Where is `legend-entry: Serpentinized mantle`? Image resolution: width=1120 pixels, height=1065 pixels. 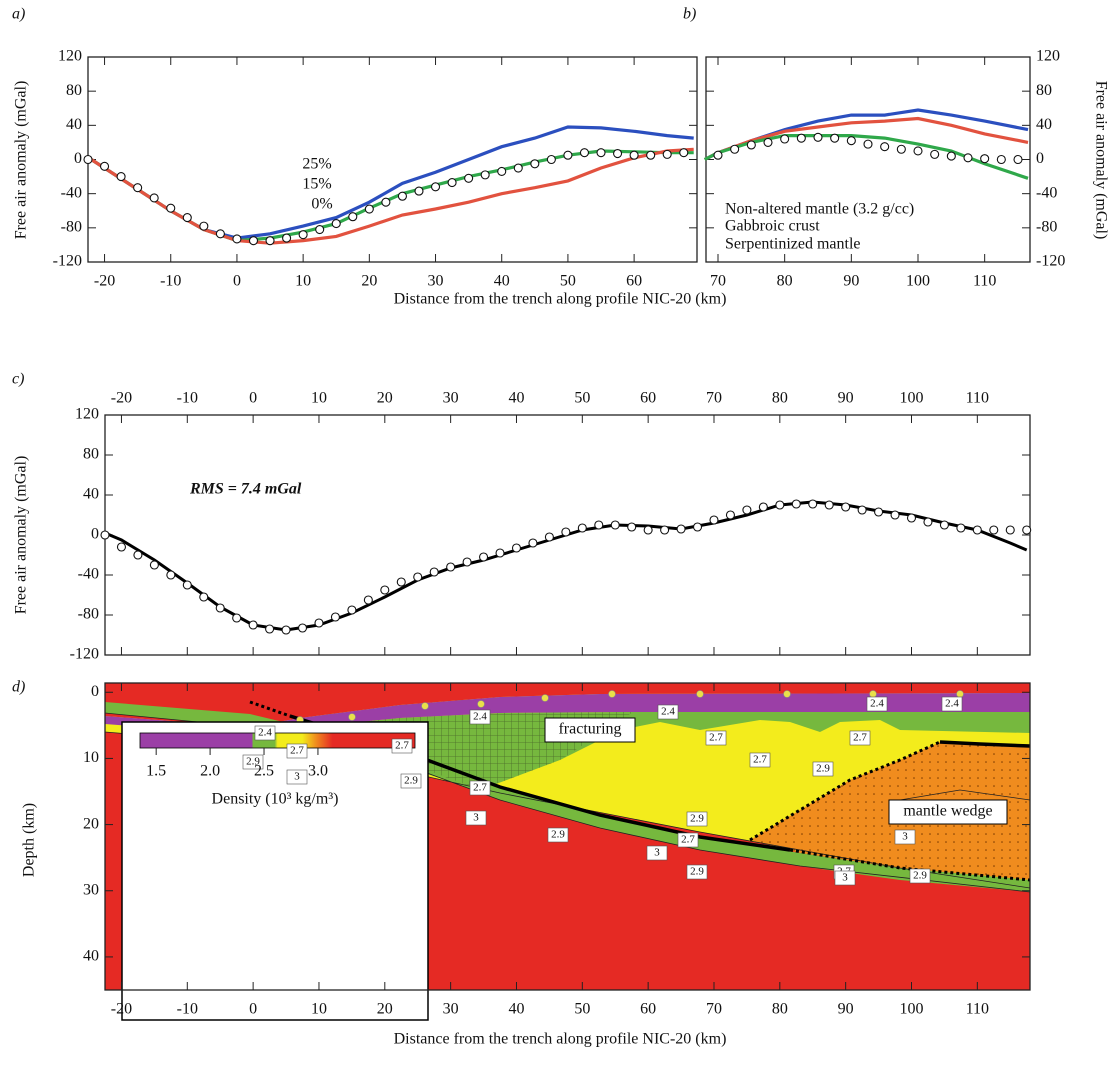
legend-entry: Serpentinized mantle is located at coordinates (793, 244).